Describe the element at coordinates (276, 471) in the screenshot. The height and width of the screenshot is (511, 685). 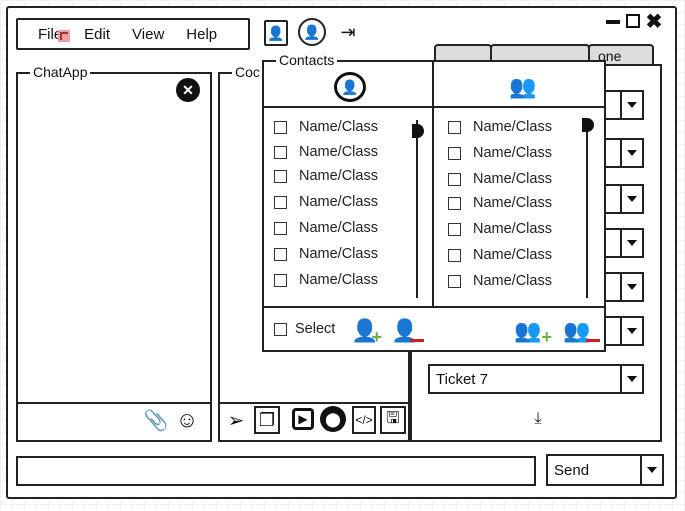
I see `message-input` at that location.